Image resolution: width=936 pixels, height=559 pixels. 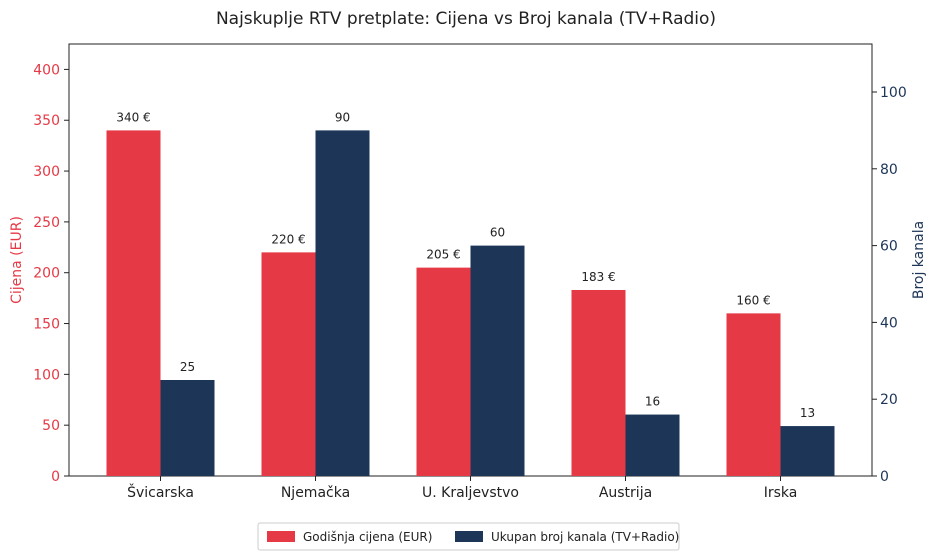 What do you see at coordinates (470, 493) in the screenshot?
I see `x-tick-label: U. Kraljevstvo` at bounding box center [470, 493].